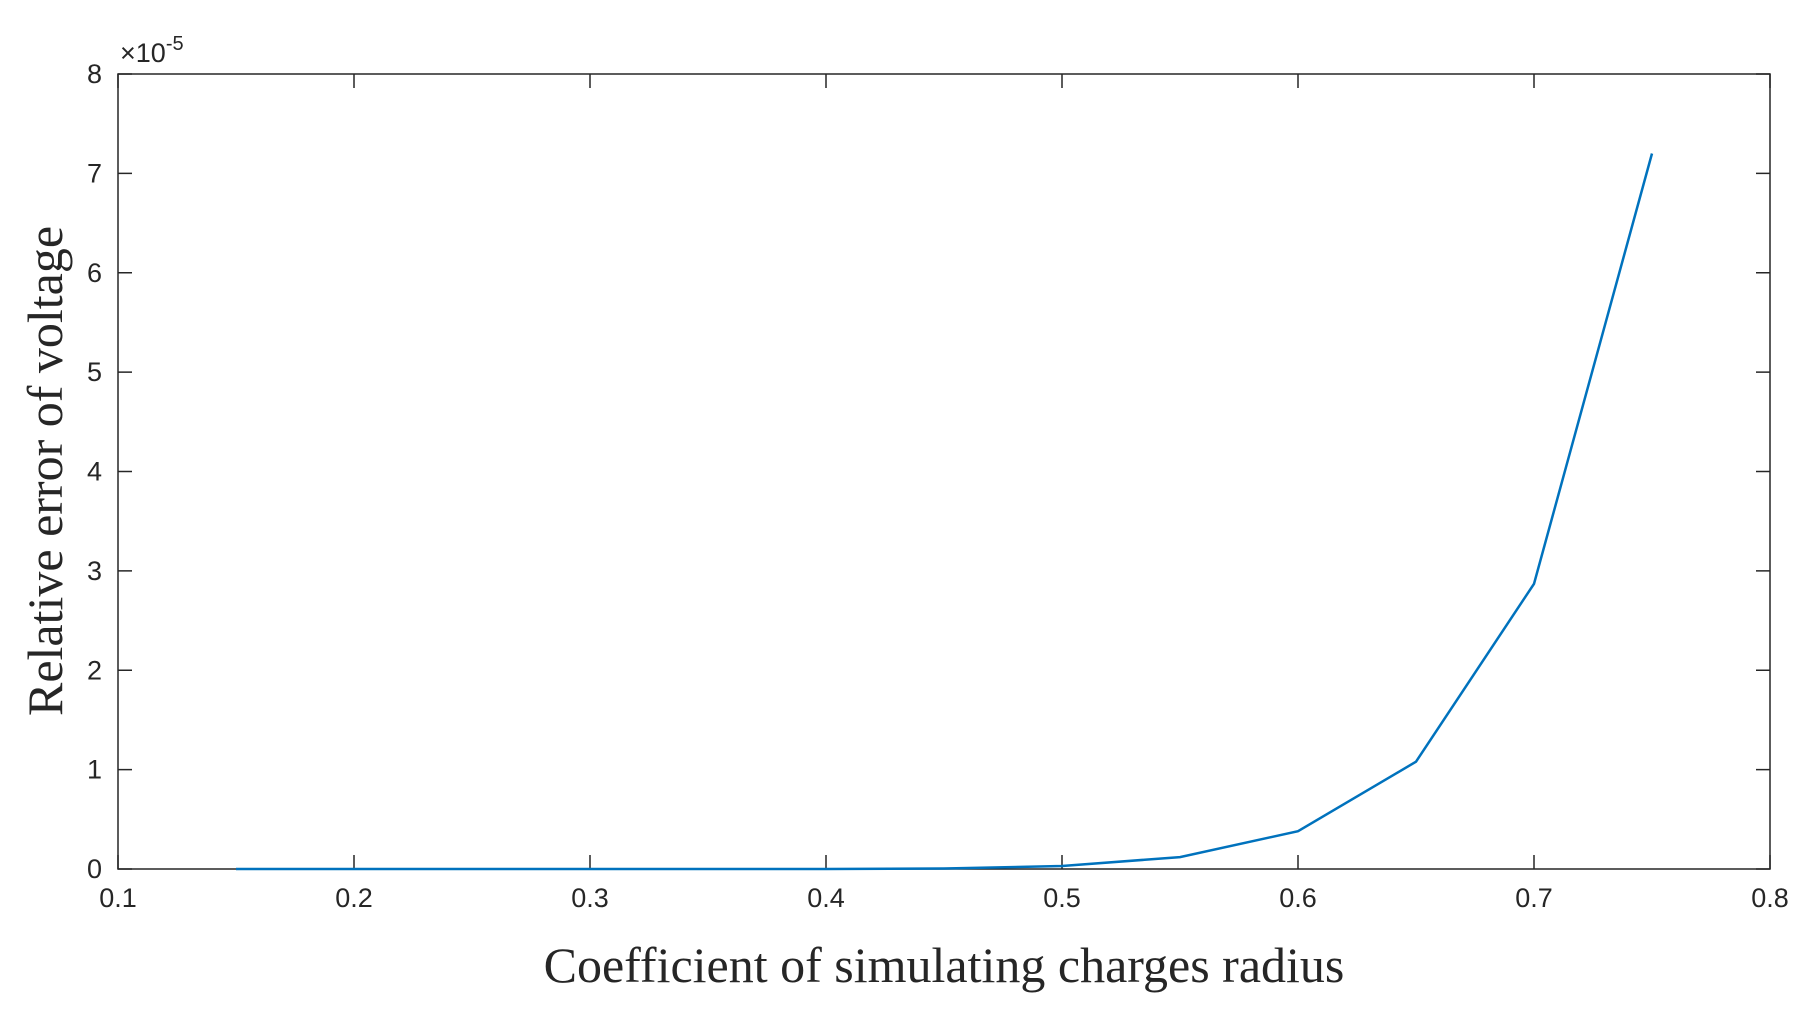 This screenshot has width=1810, height=1020. Describe the element at coordinates (94, 273) in the screenshot. I see `y-tick-label: 6` at that location.